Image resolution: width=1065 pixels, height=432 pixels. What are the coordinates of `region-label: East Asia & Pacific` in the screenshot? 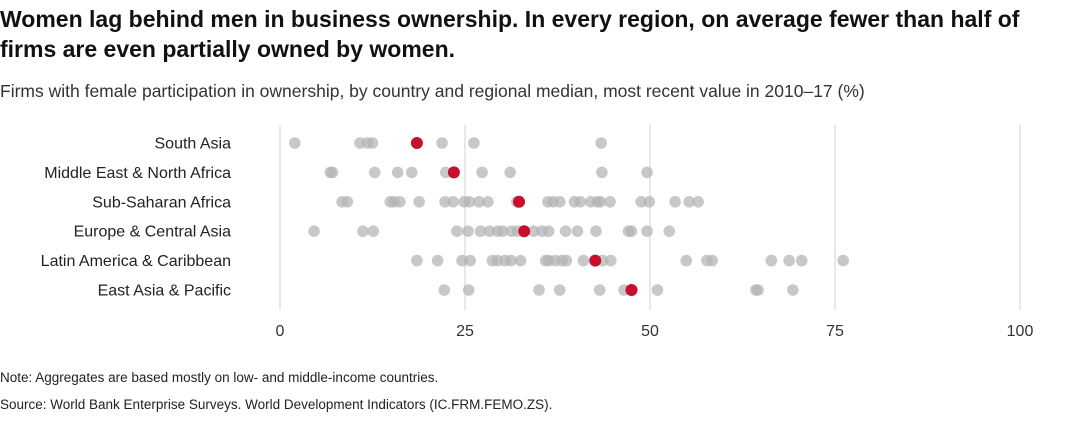 It's located at (164, 291).